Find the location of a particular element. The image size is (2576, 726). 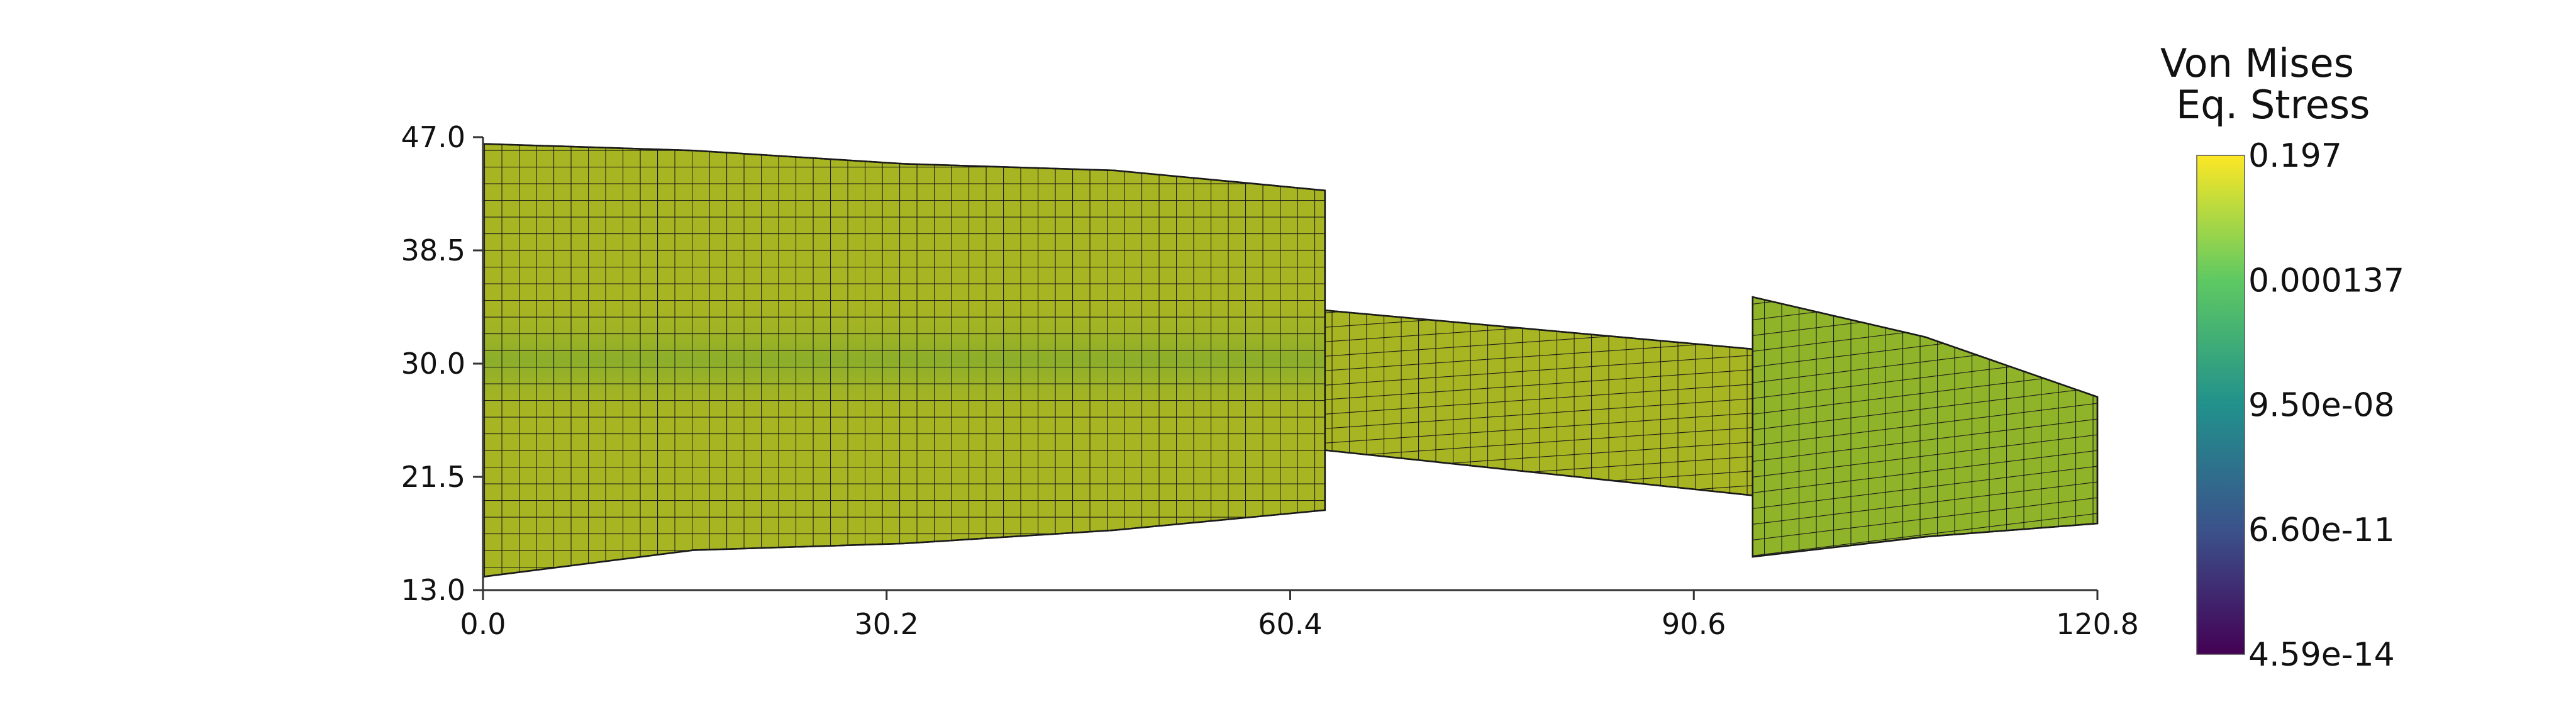

colorbar-label: 4.59e-14 is located at coordinates (2321, 655).